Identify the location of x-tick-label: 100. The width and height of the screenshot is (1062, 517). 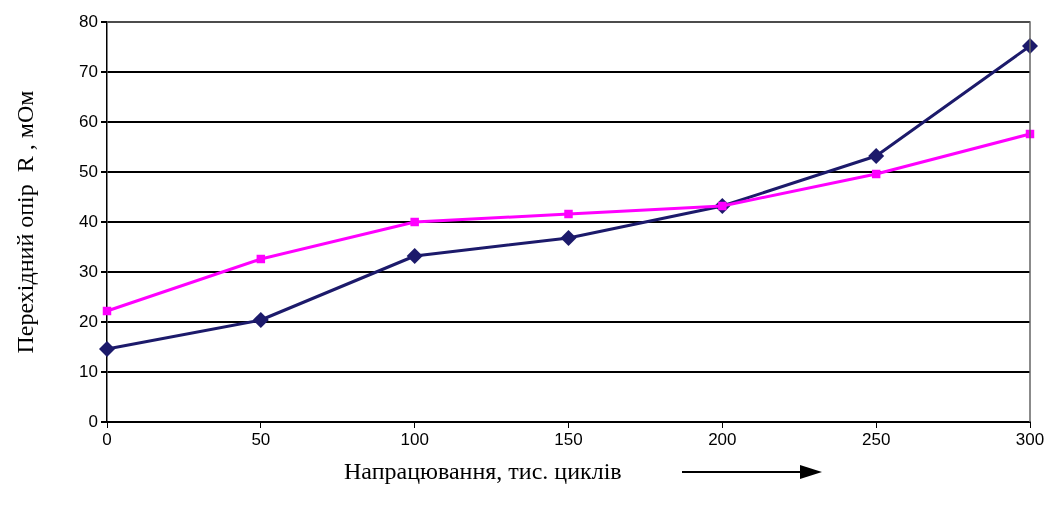
(414, 440).